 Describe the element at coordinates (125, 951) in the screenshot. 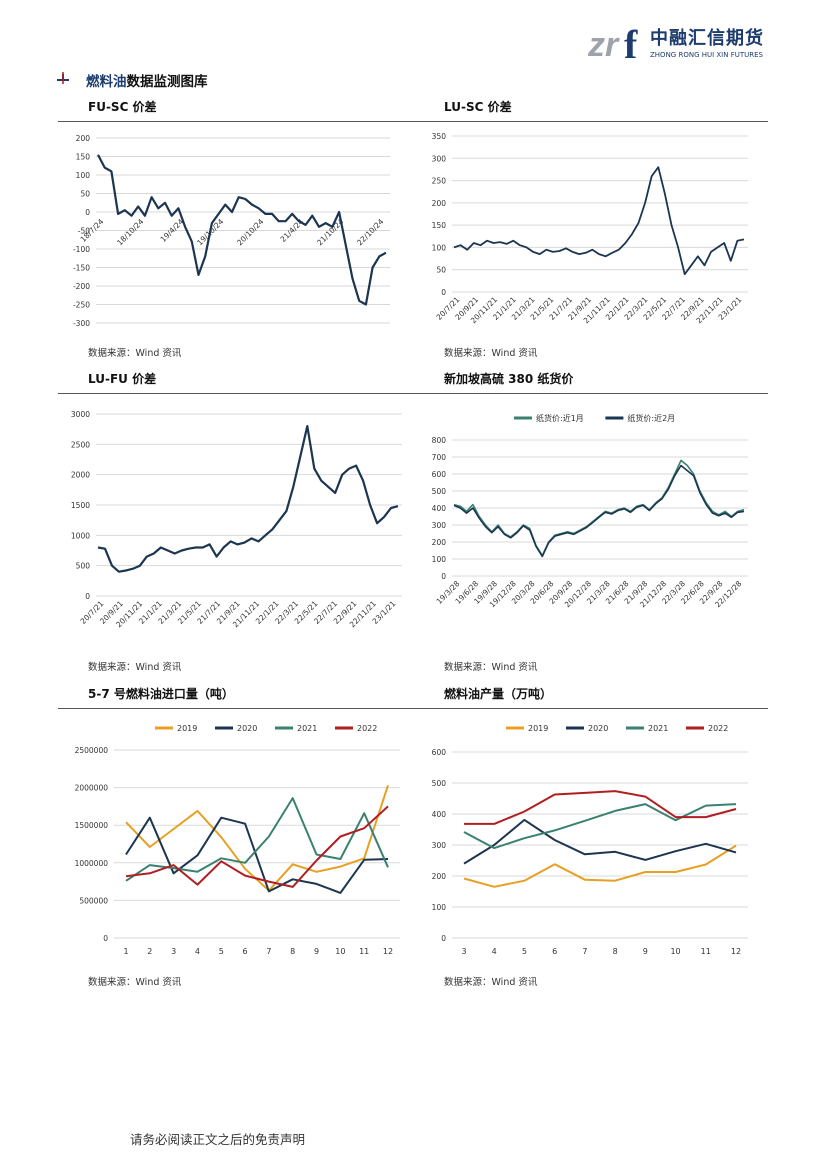

I see `x-tick-label: 1` at that location.